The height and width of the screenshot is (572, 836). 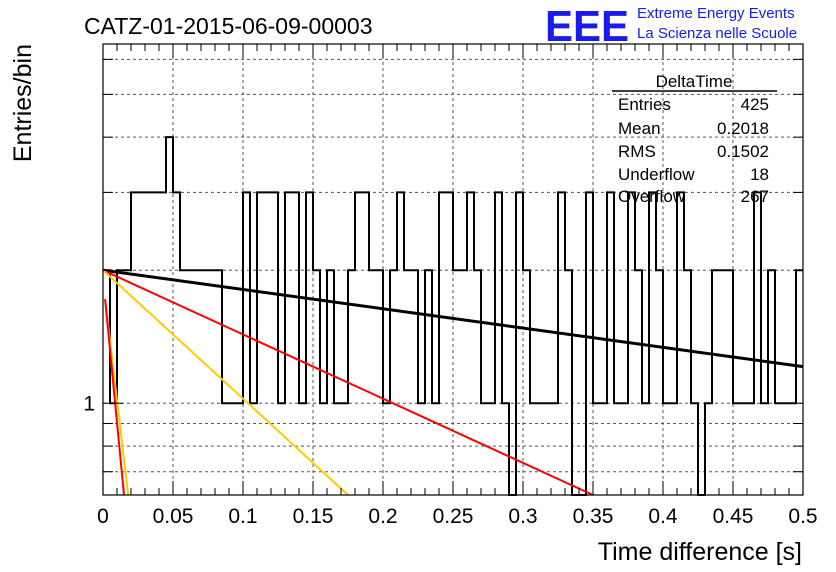 What do you see at coordinates (637, 151) in the screenshot?
I see `stats-label-rms: RMS` at bounding box center [637, 151].